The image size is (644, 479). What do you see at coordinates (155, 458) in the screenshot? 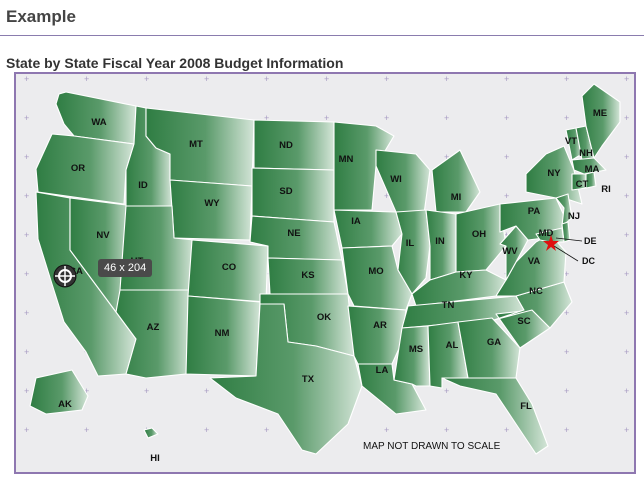
I see `state-label-hi: HI` at bounding box center [155, 458].